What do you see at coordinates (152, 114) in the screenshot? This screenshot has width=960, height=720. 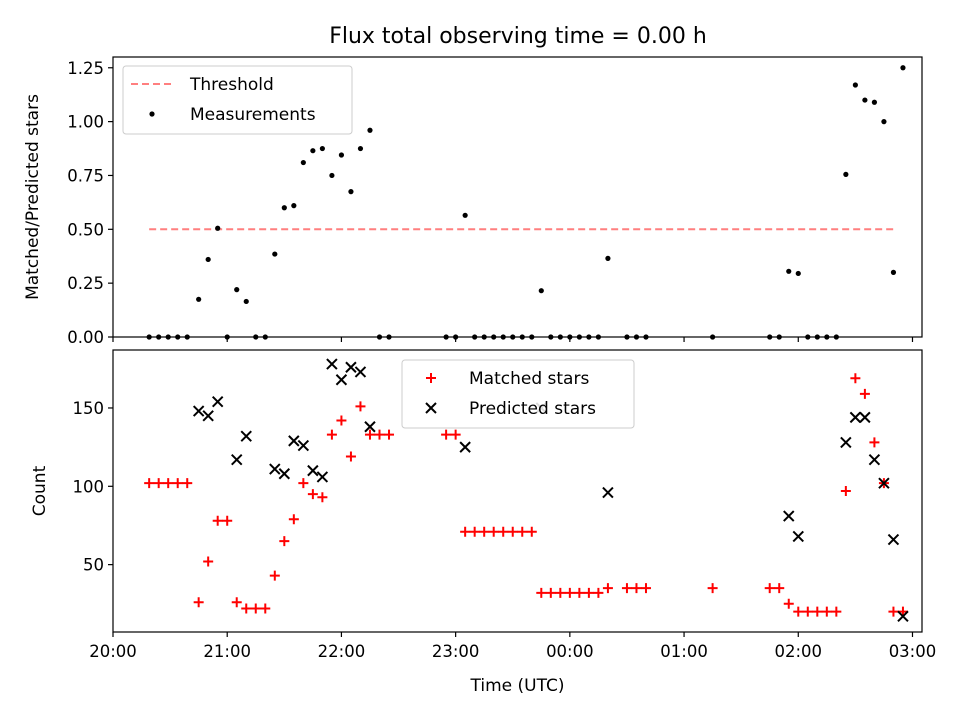 I see `legend-dot-swatch` at bounding box center [152, 114].